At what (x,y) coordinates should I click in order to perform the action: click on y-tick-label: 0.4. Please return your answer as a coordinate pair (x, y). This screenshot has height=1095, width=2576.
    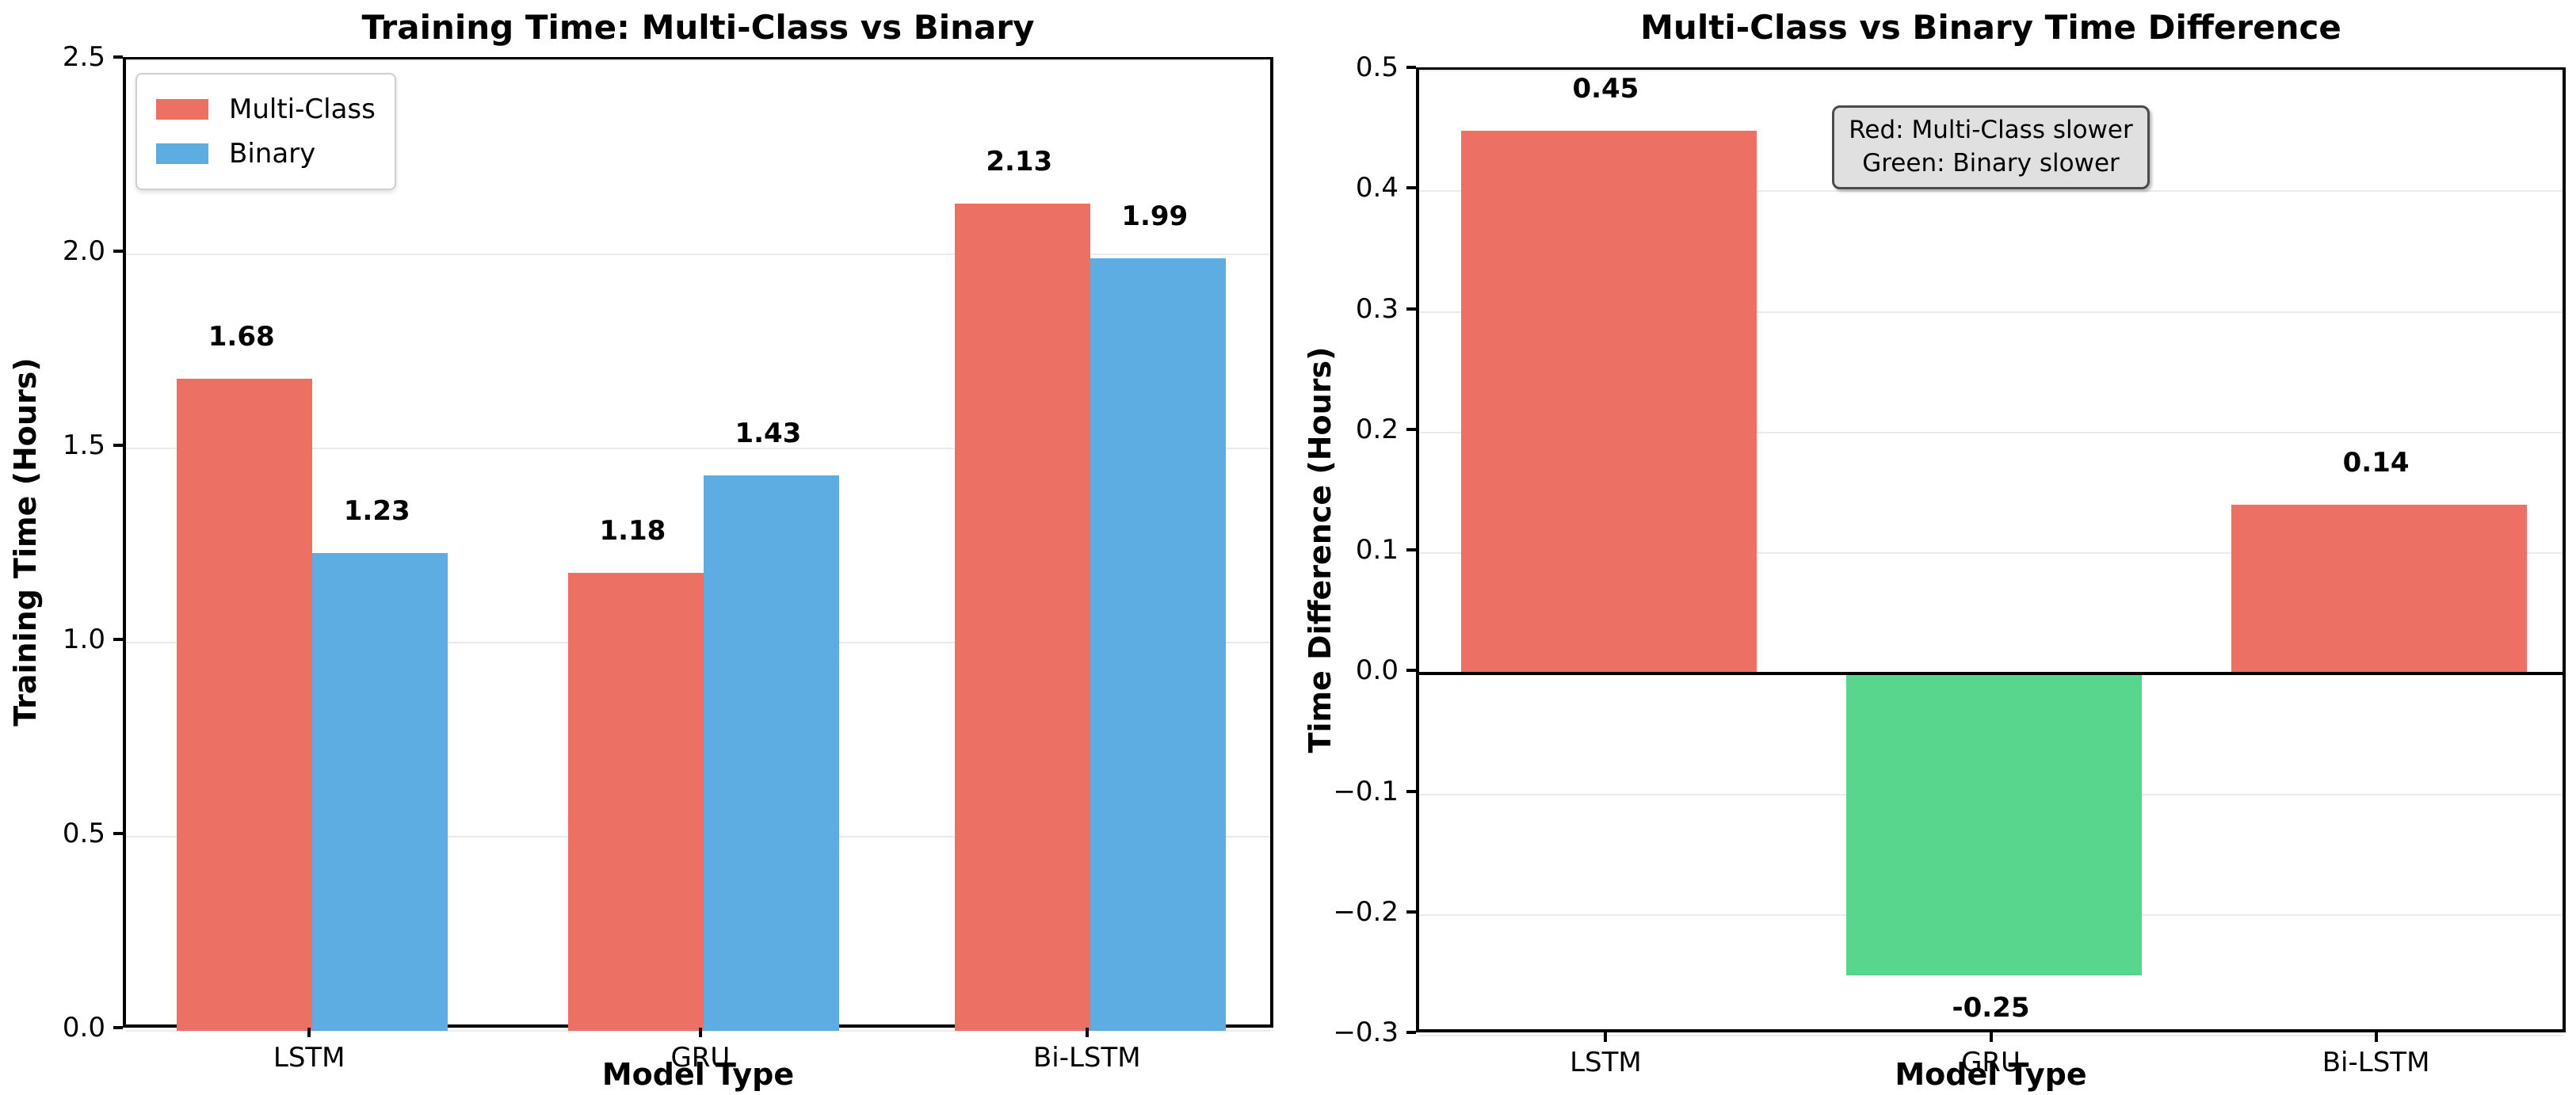
    Looking at the image, I should click on (1377, 188).